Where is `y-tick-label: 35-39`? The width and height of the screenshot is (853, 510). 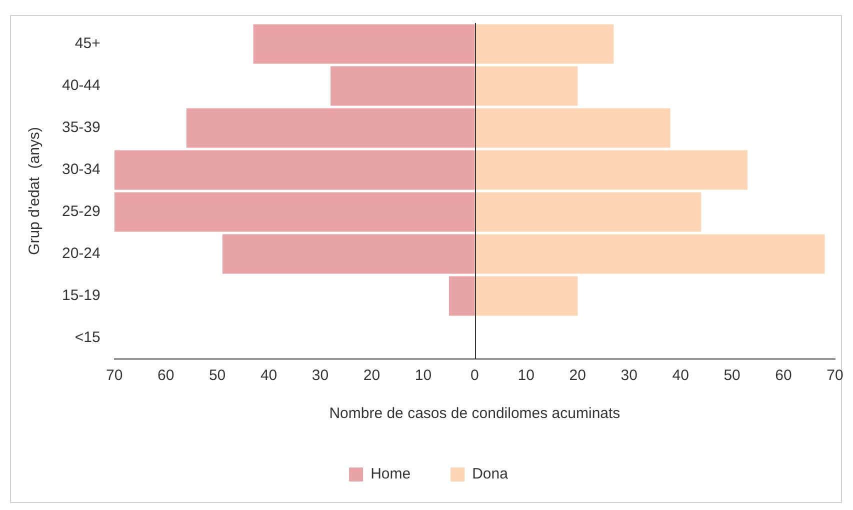 y-tick-label: 35-39 is located at coordinates (81, 127).